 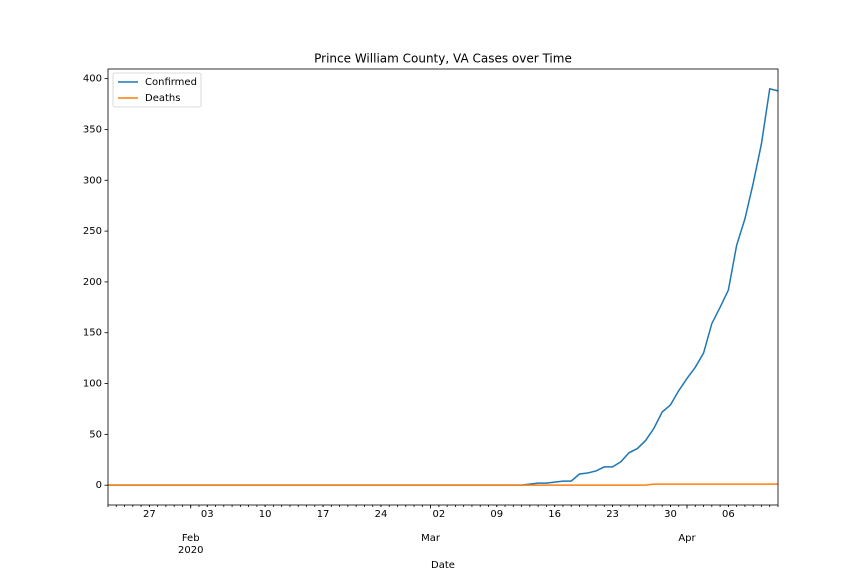 I want to click on x-year-label: 2020, so click(x=190, y=550).